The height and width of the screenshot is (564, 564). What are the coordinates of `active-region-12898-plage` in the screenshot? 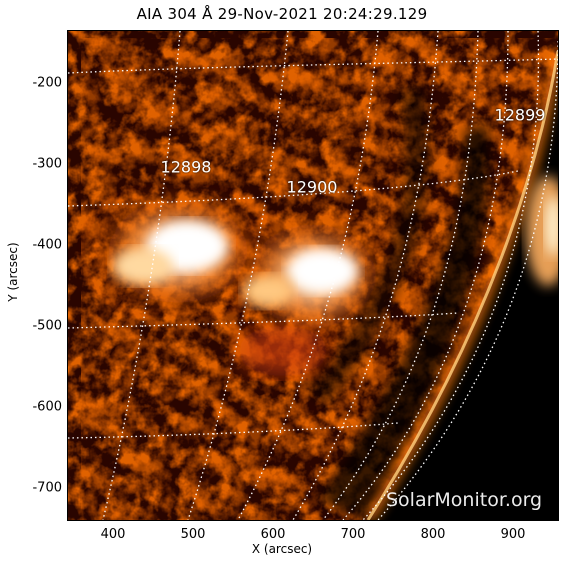 It's located at (178, 251).